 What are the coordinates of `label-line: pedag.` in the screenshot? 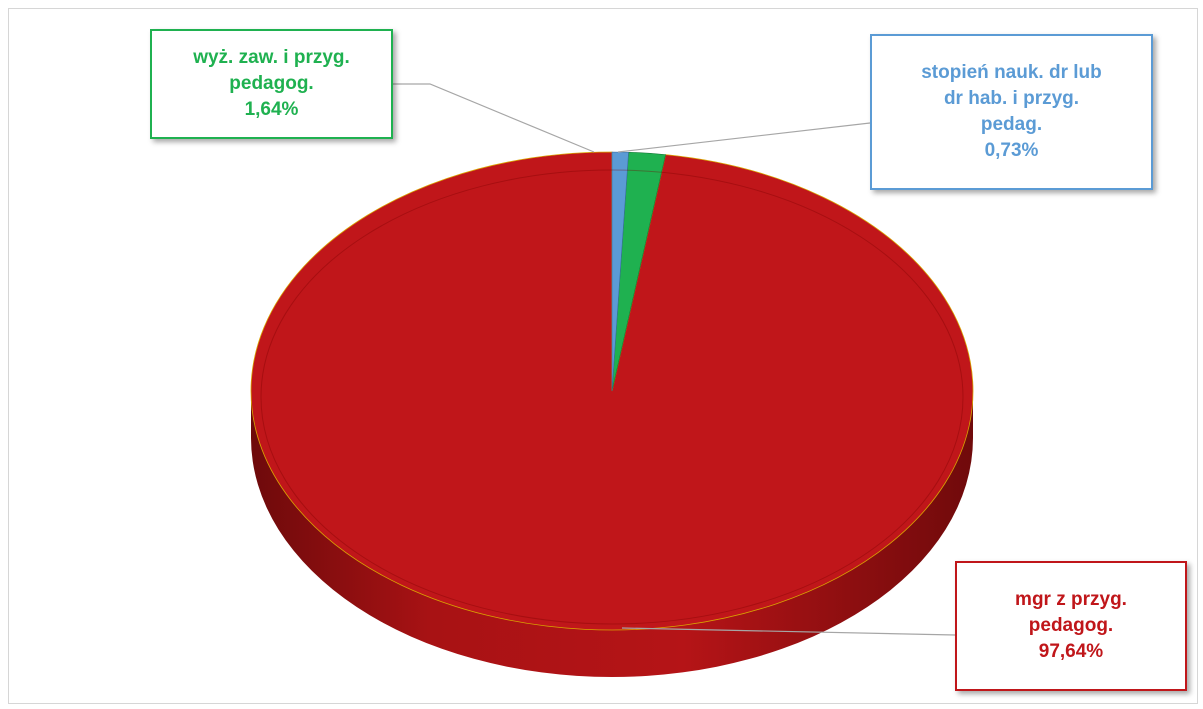 It's located at (1011, 124).